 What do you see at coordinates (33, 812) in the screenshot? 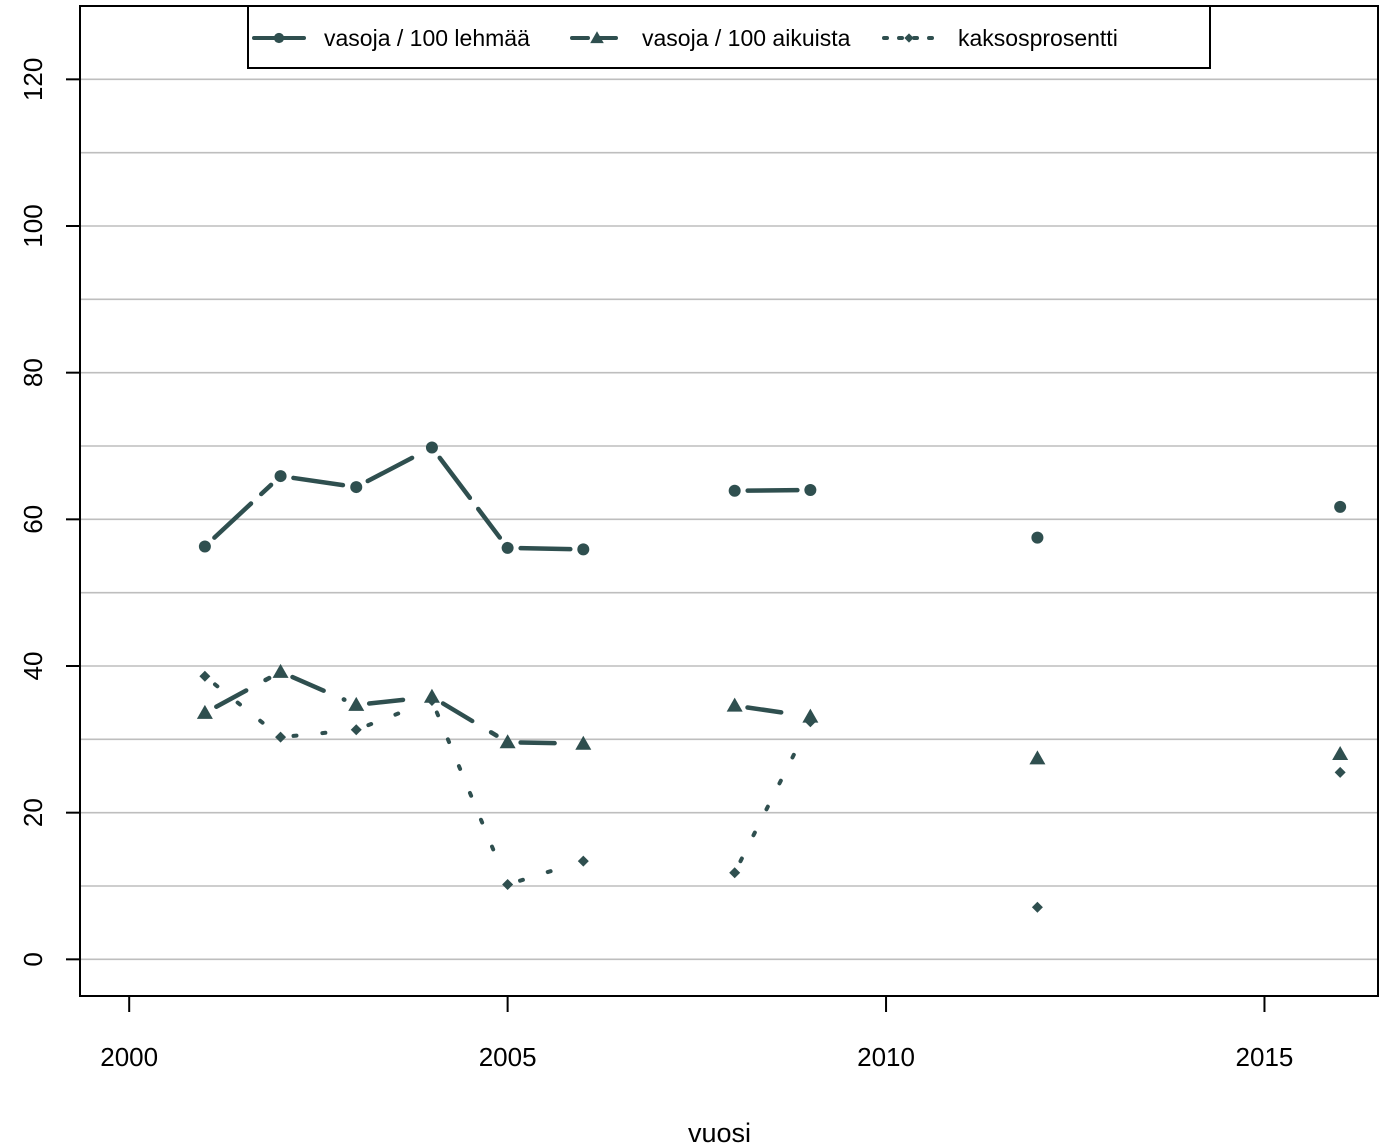
I see `y-tick-label: 20` at bounding box center [33, 812].